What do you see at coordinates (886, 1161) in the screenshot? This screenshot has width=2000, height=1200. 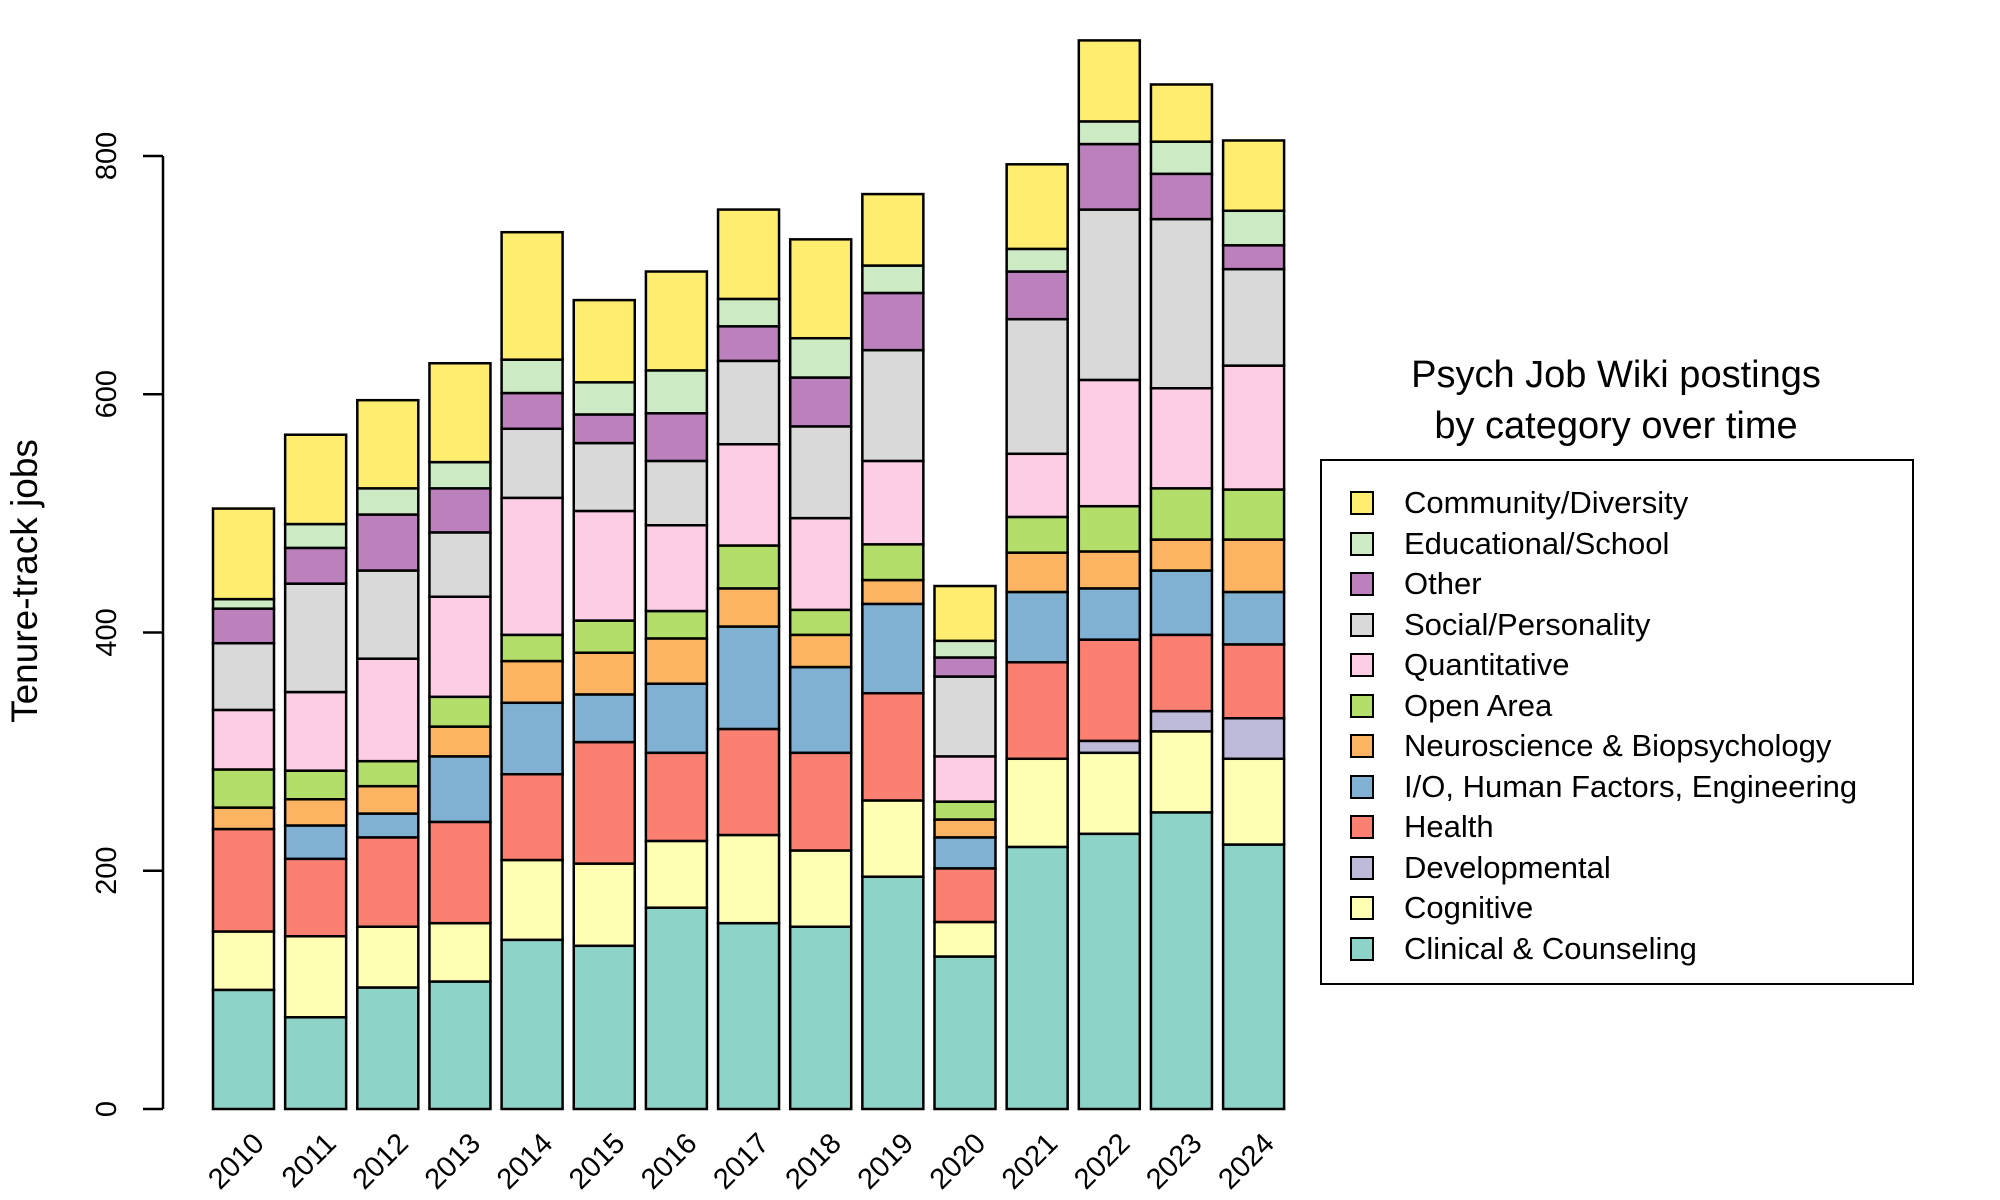 I see `x-tick-label: 2019` at bounding box center [886, 1161].